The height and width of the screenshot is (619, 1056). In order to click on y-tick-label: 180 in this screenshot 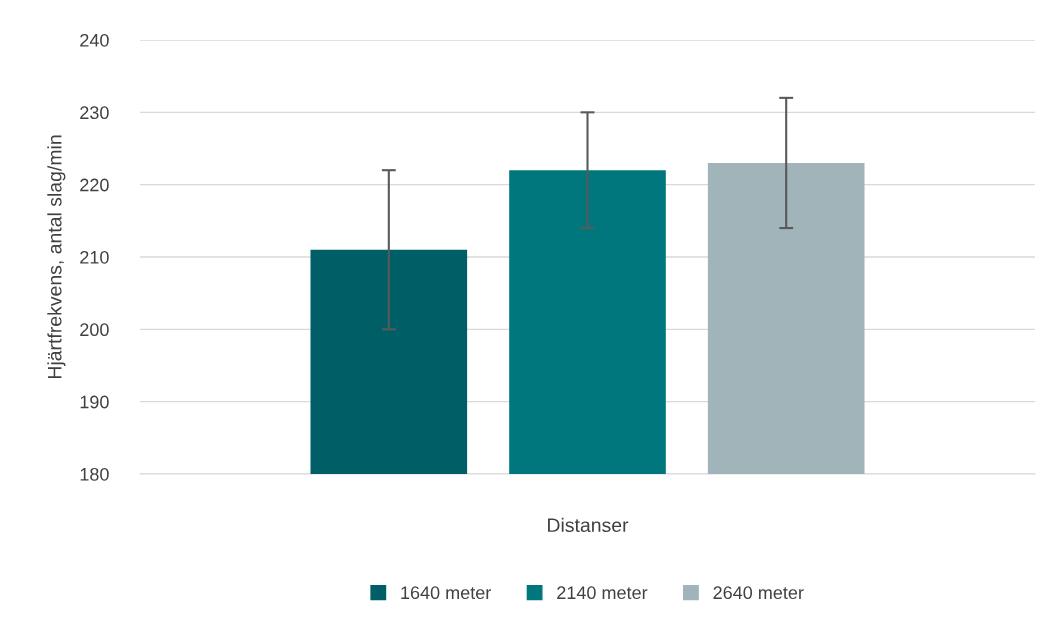, I will do `click(94, 474)`.